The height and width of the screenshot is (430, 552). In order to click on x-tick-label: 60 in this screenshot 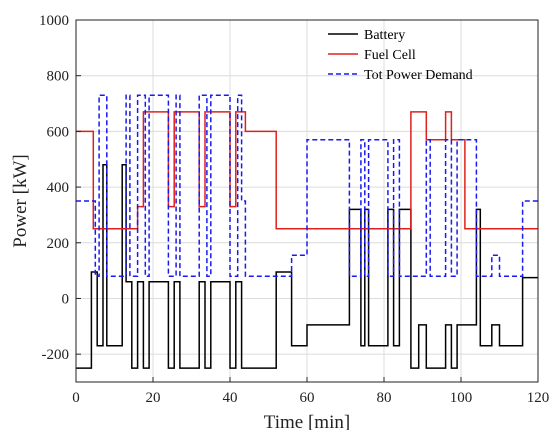, I will do `click(307, 398)`.